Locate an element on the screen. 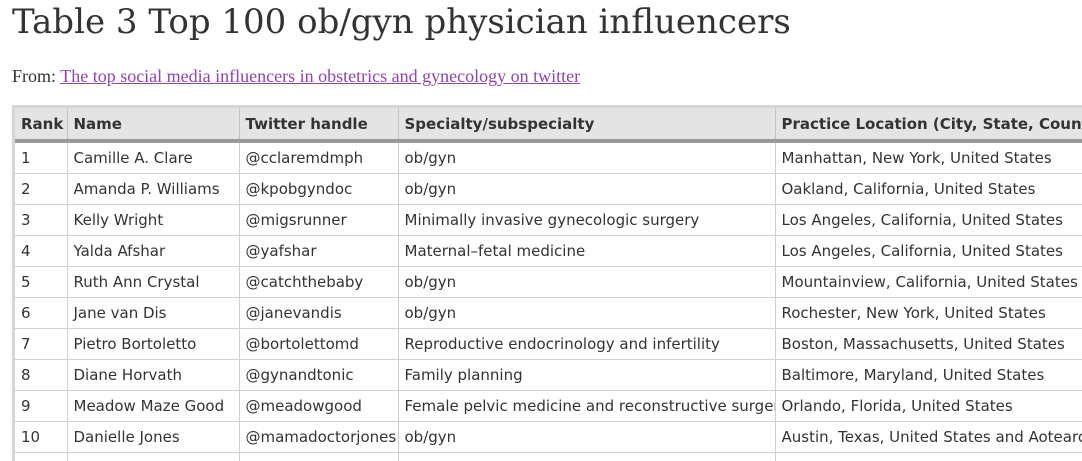 The width and height of the screenshot is (1082, 461). cell-name: Diane Horvath is located at coordinates (152, 375).